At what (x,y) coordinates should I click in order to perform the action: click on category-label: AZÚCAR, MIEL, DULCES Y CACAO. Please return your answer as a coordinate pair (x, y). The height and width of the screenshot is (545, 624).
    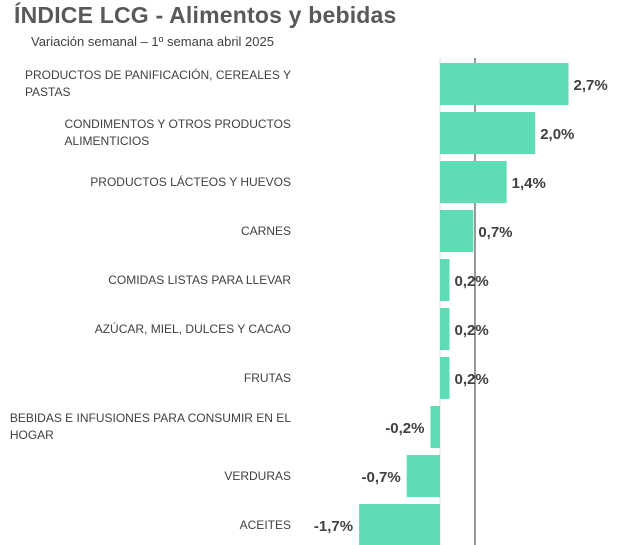
    Looking at the image, I should click on (193, 328).